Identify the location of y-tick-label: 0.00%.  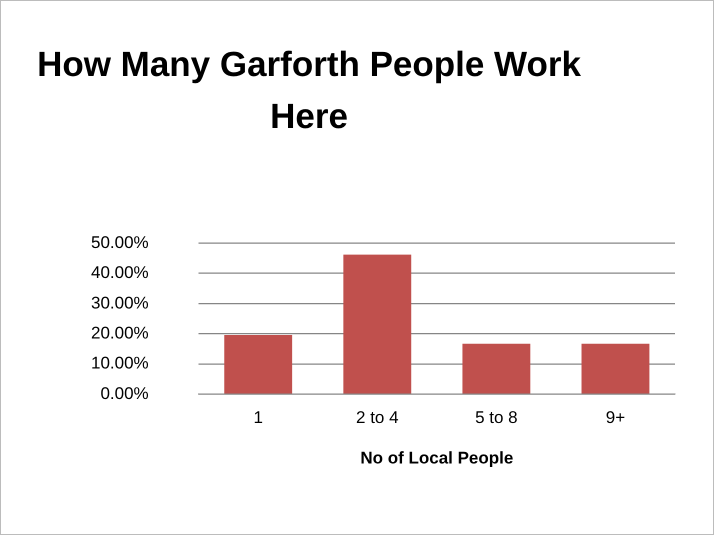
(124, 393).